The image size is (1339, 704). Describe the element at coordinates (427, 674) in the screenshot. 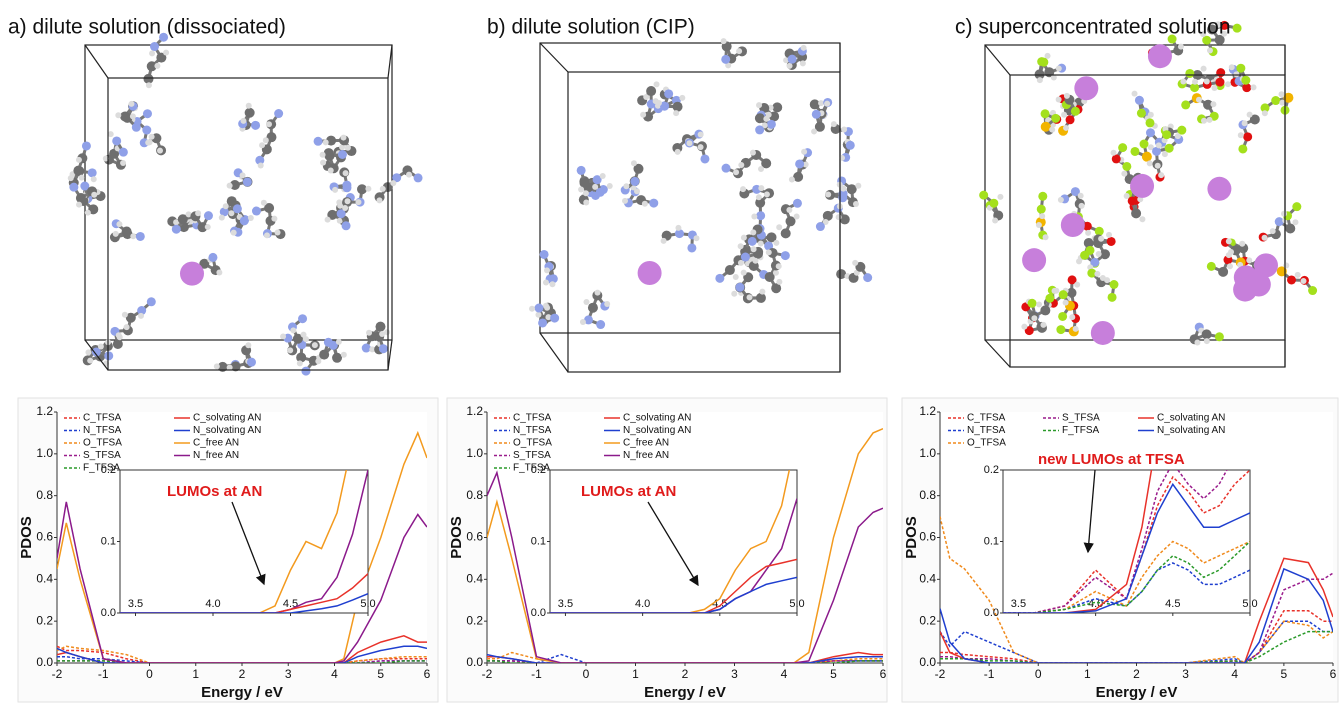

I see `x-tick-label: 6` at that location.